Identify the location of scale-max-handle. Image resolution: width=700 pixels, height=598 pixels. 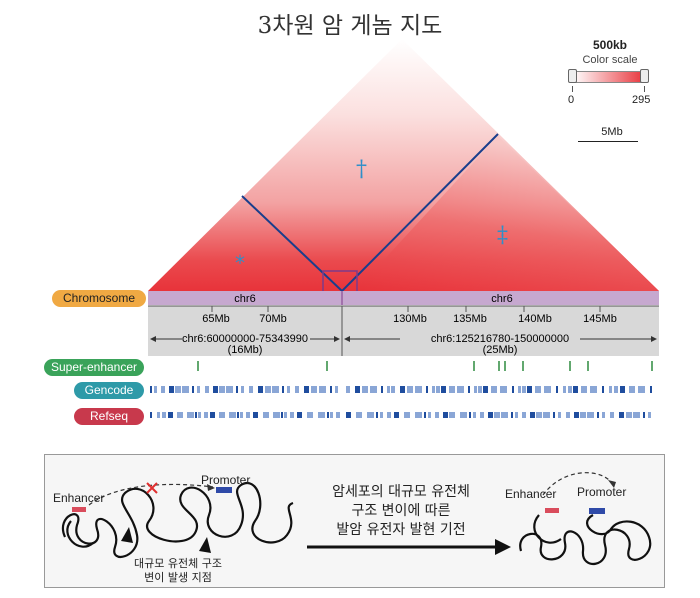
(644, 76).